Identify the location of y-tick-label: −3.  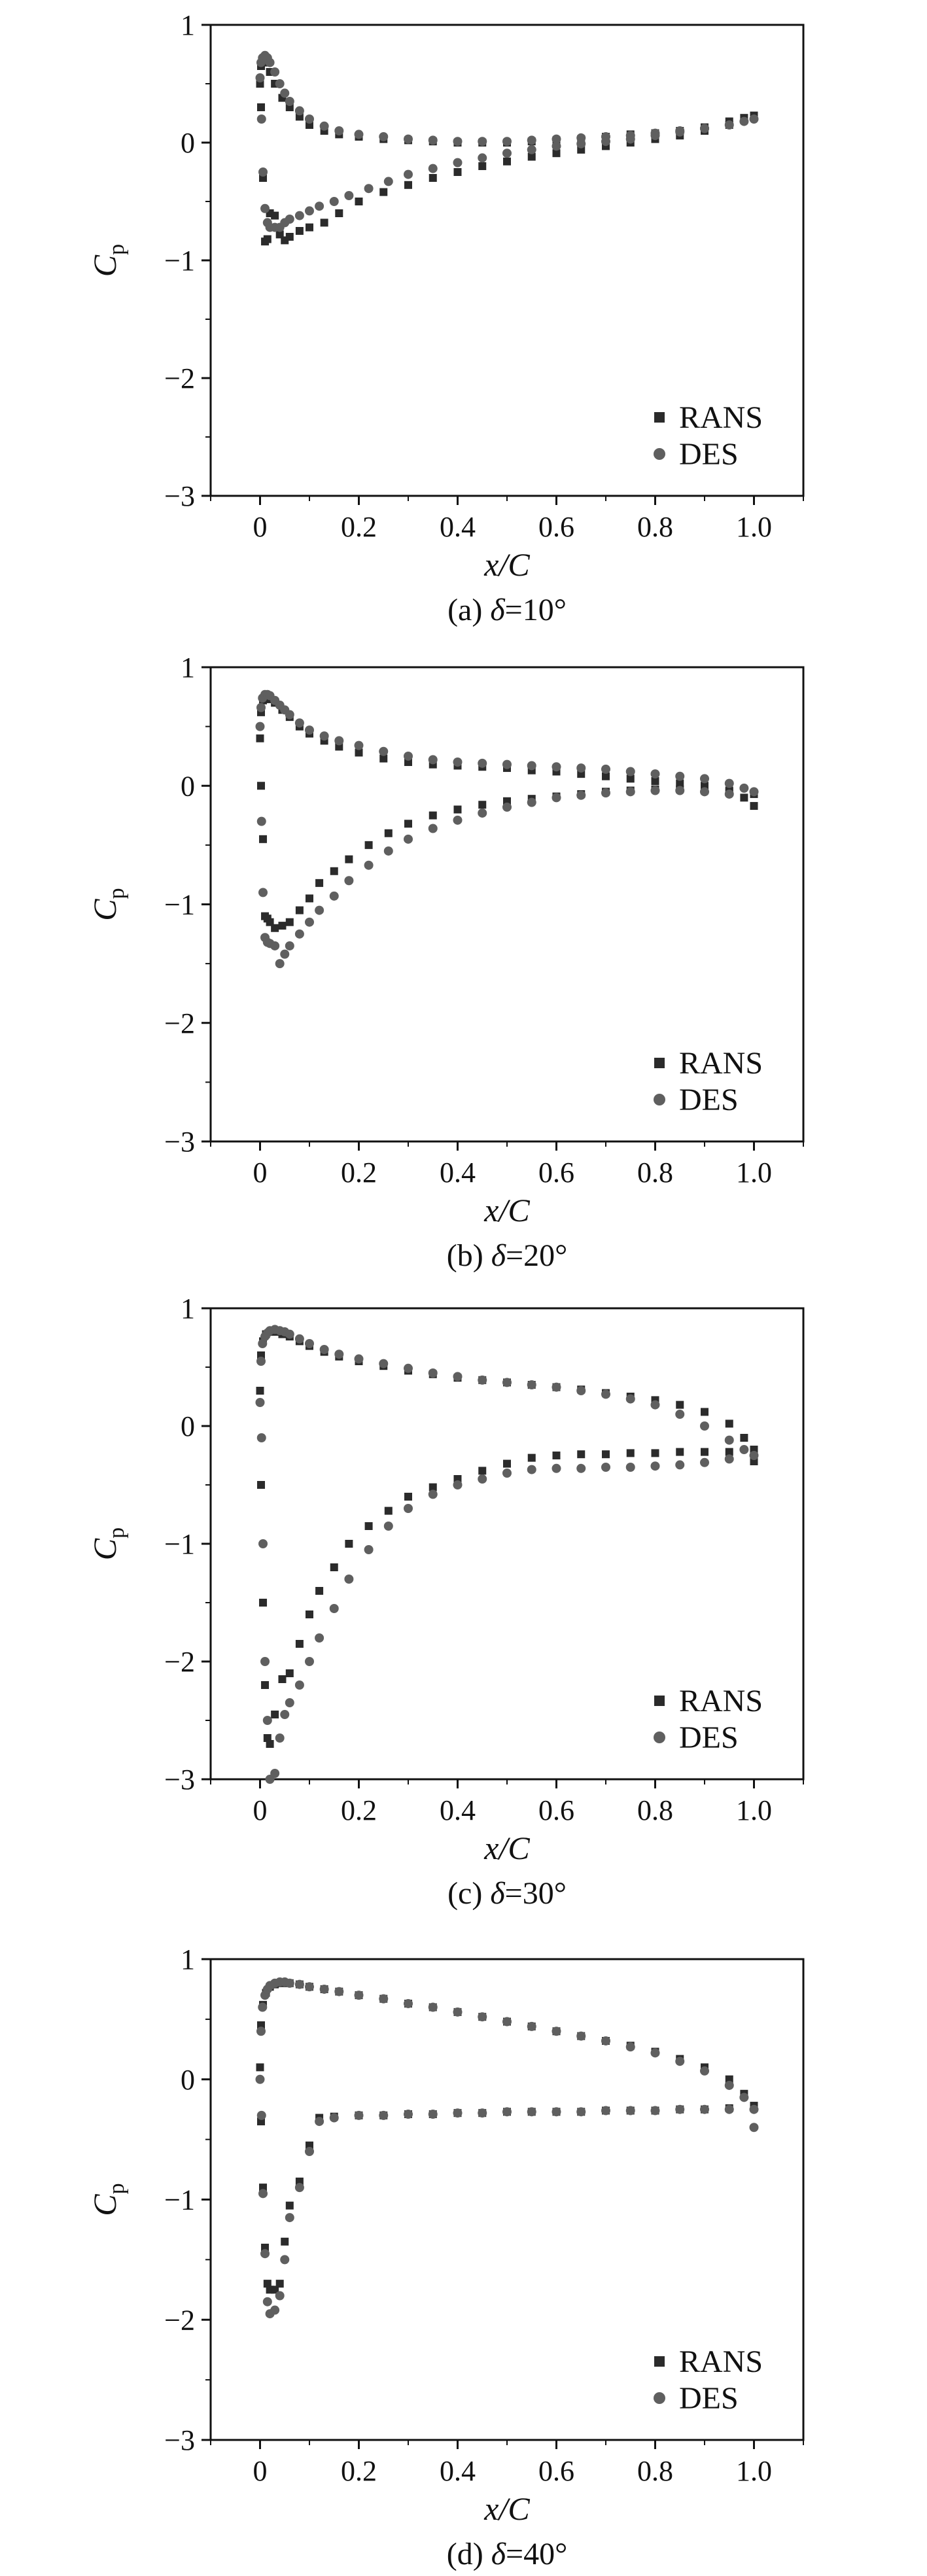
(179, 2440).